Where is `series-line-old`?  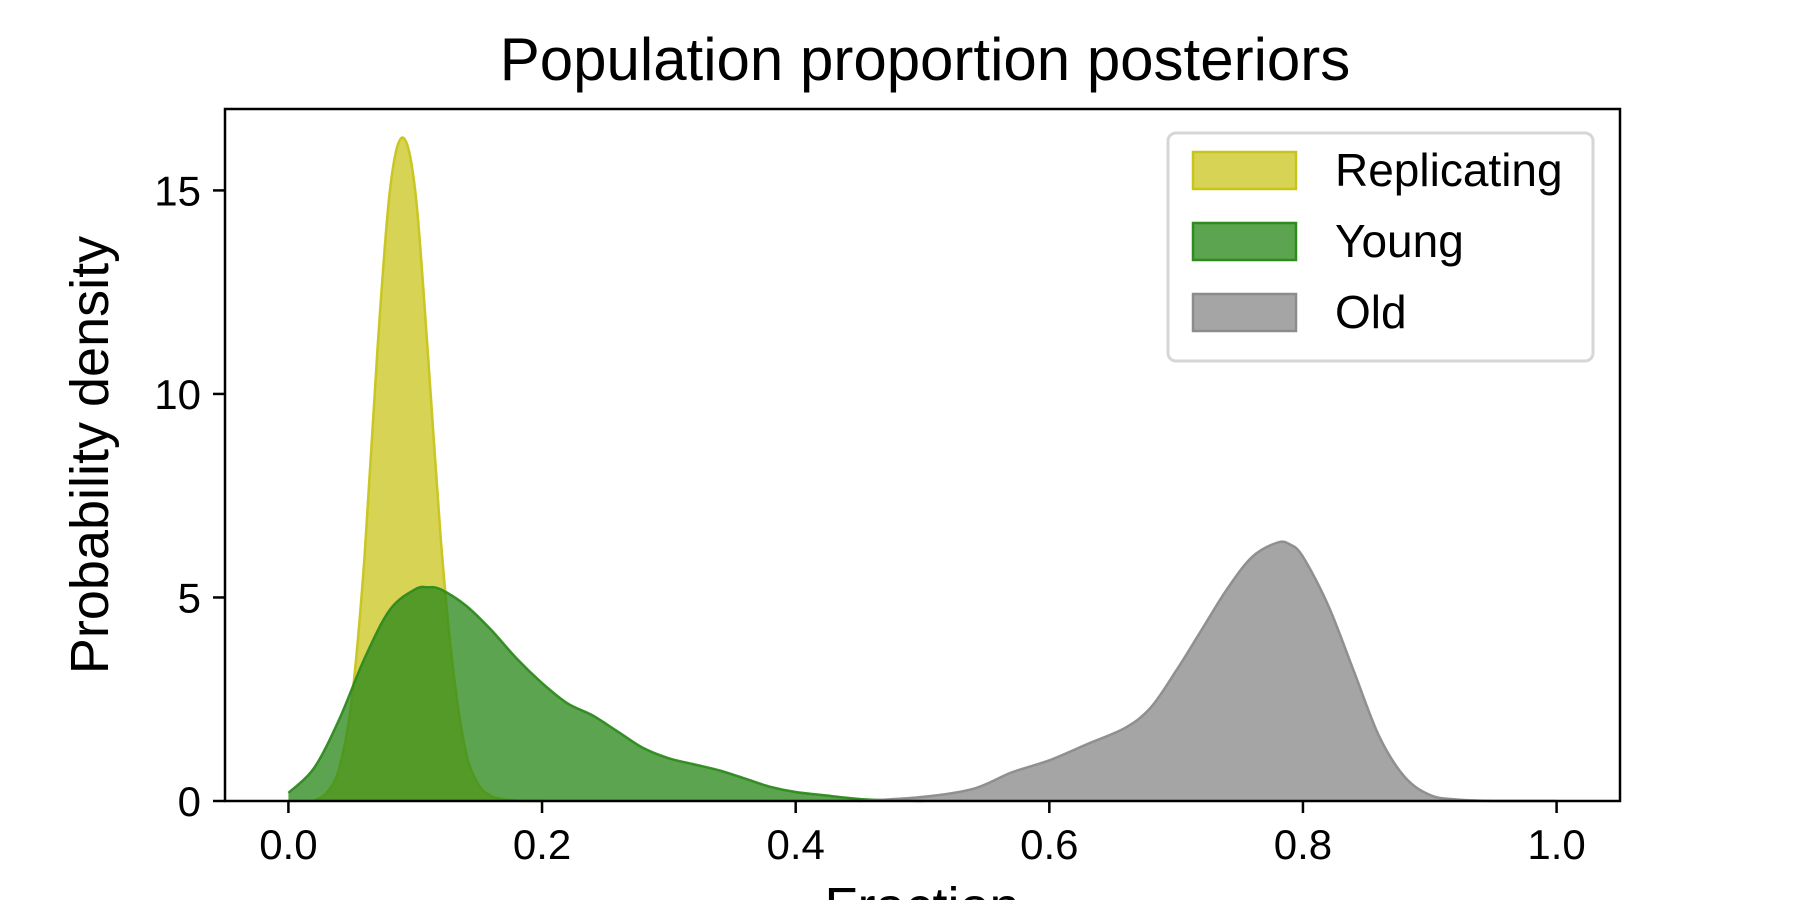 series-line-old is located at coordinates (1208, 671).